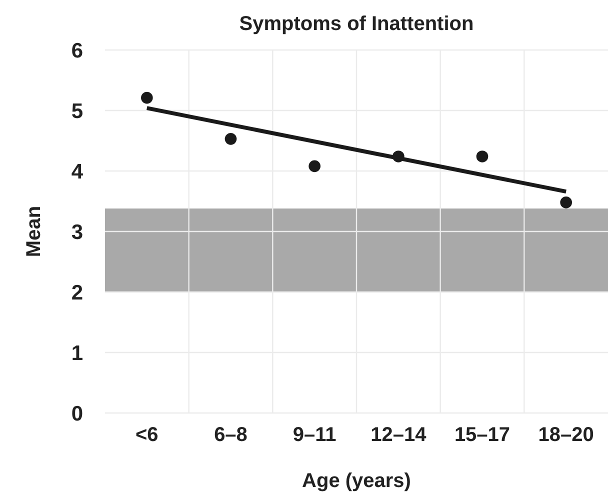 This screenshot has width=608, height=501. I want to click on x-tick-label: 12–14, so click(399, 435).